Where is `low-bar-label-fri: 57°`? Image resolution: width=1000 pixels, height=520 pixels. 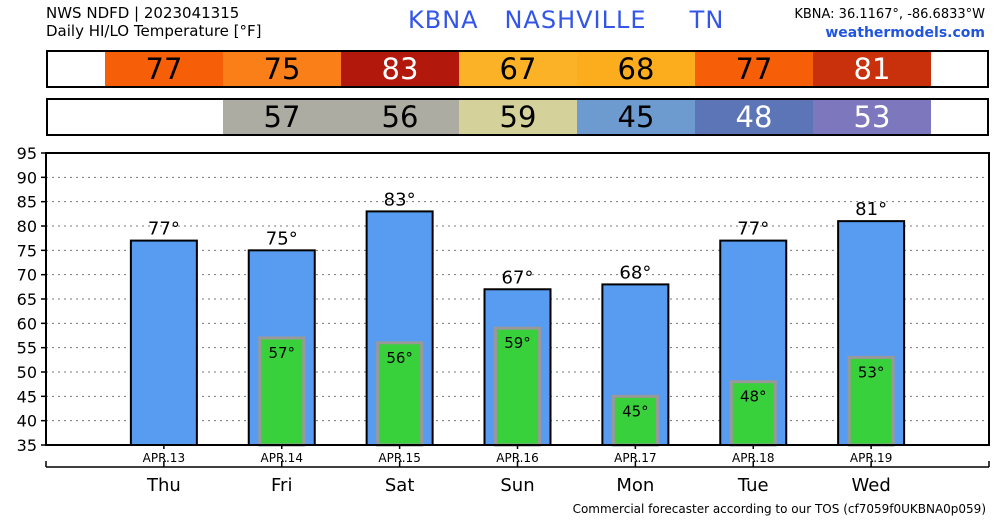
low-bar-label-fri: 57° is located at coordinates (281, 353).